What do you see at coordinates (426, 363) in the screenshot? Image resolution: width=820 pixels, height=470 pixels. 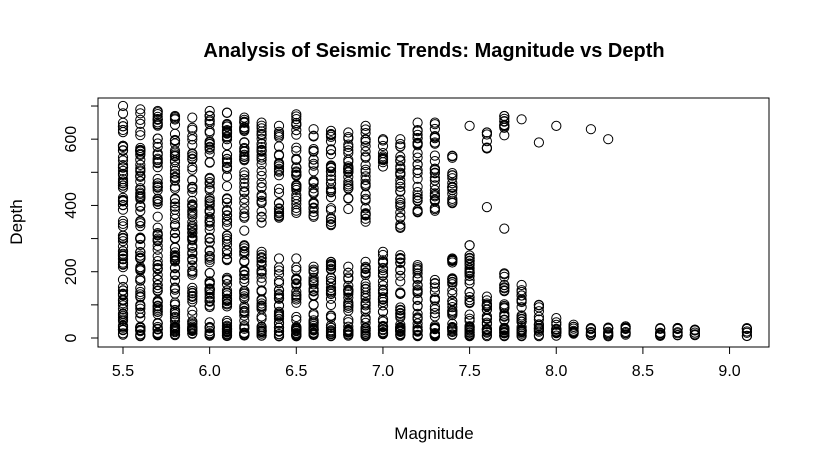 I see `x-axis: 5.5 6.0 6.5 7.0 7.5 8.0 8.5 9.0` at bounding box center [426, 363].